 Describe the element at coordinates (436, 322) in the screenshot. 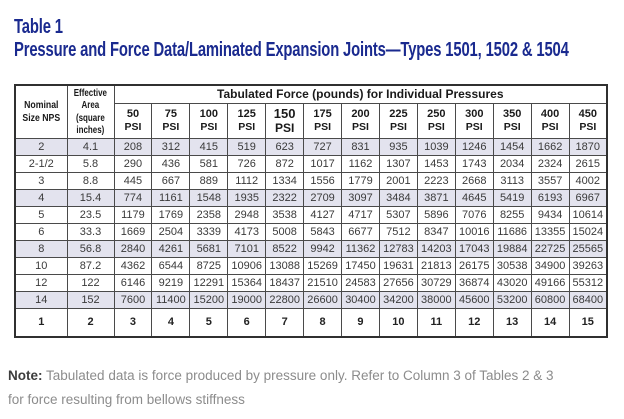

I see `column-number-cell: 11` at that location.